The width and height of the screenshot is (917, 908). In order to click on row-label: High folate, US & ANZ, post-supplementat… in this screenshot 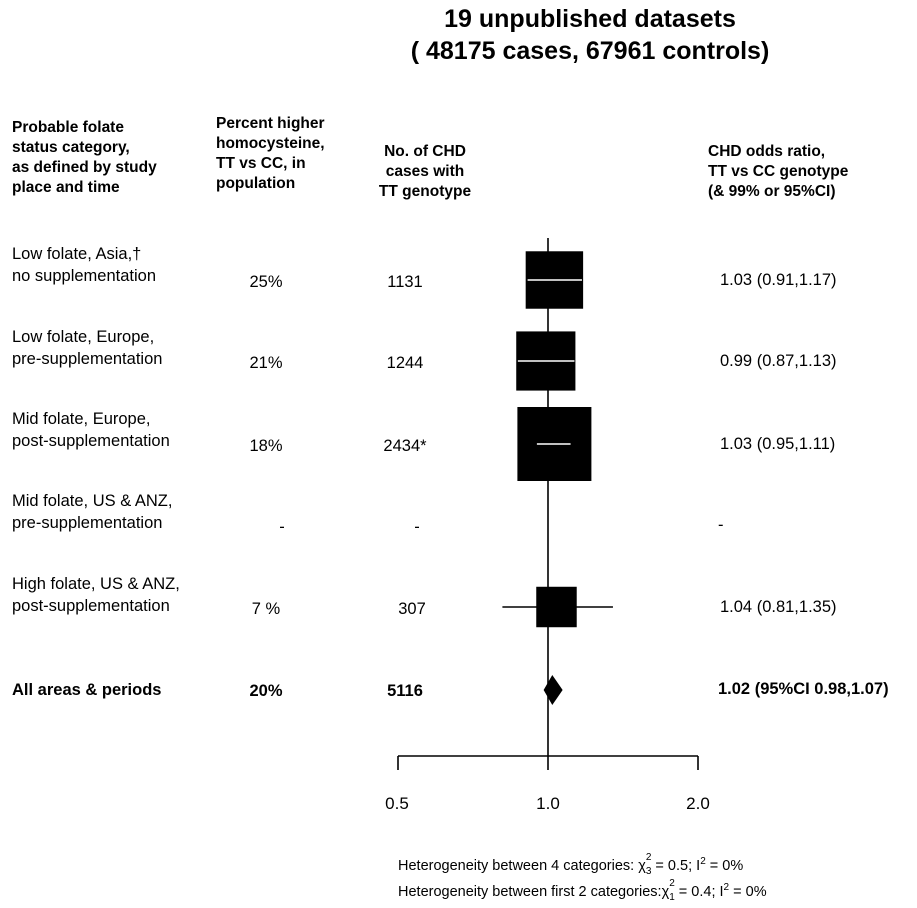, I will do `click(96, 595)`.